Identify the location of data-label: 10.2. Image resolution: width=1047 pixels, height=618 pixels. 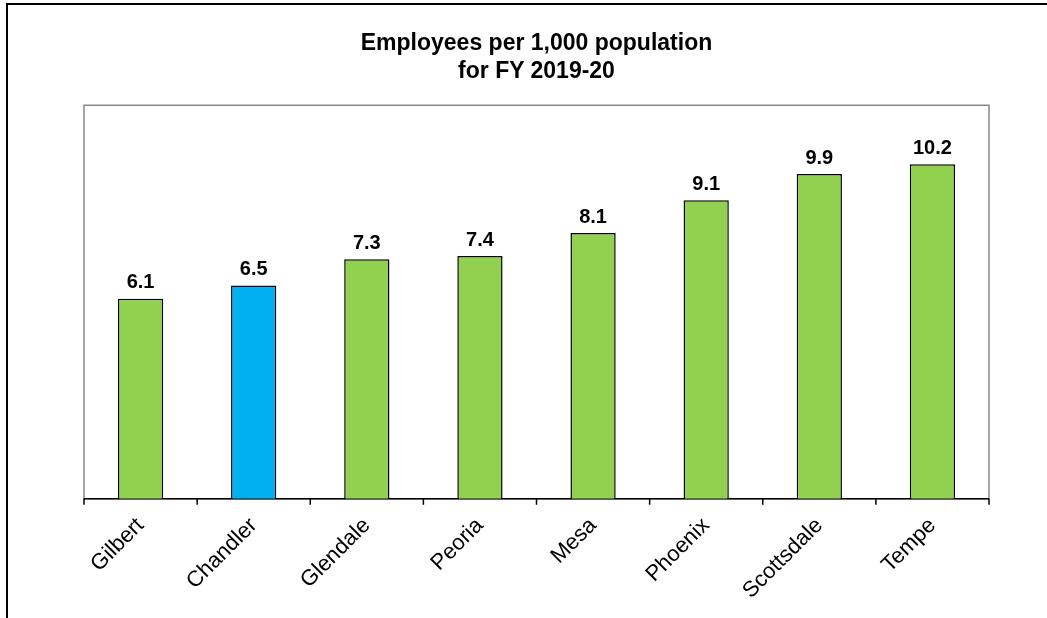
(932, 146).